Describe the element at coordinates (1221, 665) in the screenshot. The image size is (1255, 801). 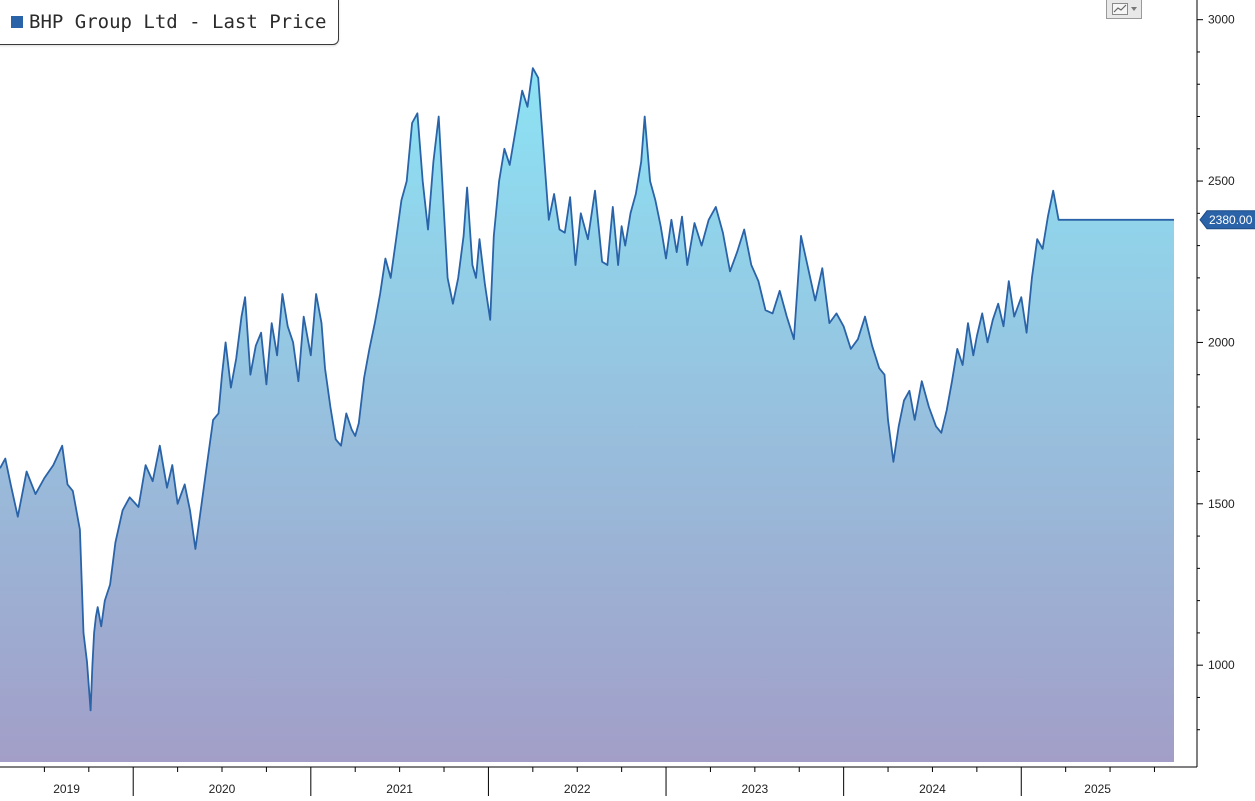
I see `y-tick-label: 1000` at that location.